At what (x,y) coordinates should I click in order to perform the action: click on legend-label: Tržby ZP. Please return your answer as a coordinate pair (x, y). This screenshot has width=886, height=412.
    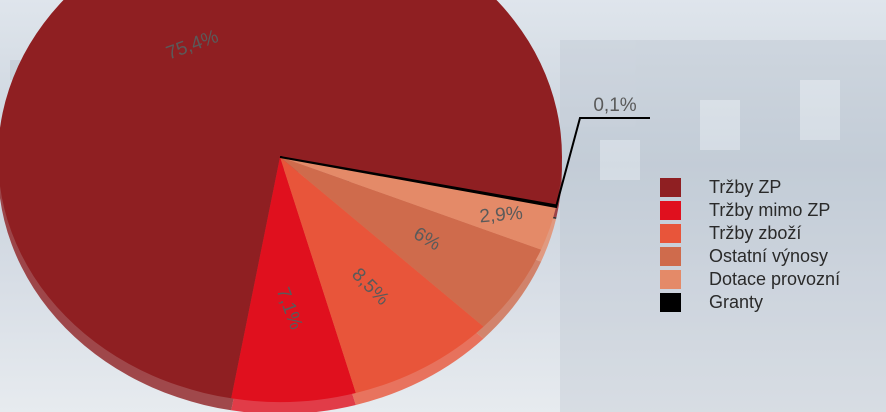
    Looking at the image, I should click on (745, 187).